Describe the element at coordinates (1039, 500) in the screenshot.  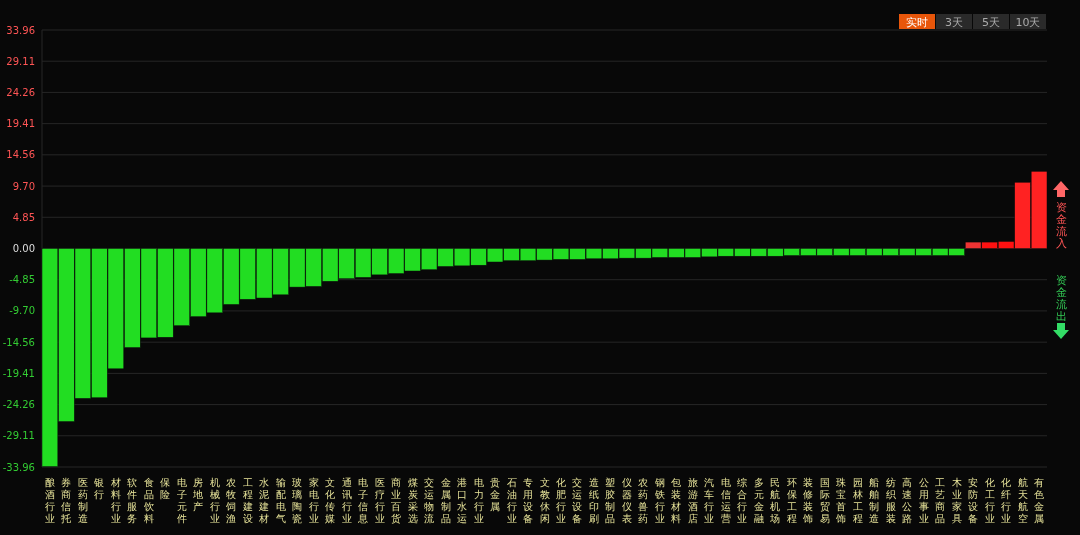
I see `x-tick-label: 有色金属` at that location.